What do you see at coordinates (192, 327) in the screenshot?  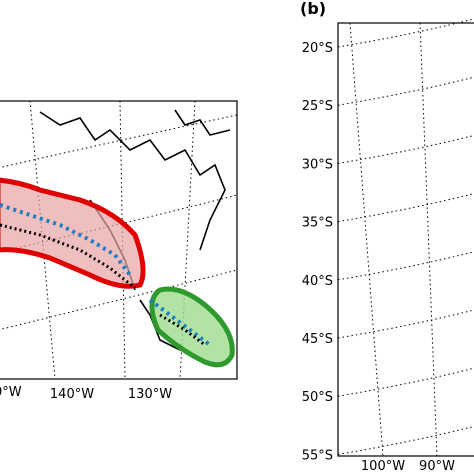 I see `region-green` at bounding box center [192, 327].